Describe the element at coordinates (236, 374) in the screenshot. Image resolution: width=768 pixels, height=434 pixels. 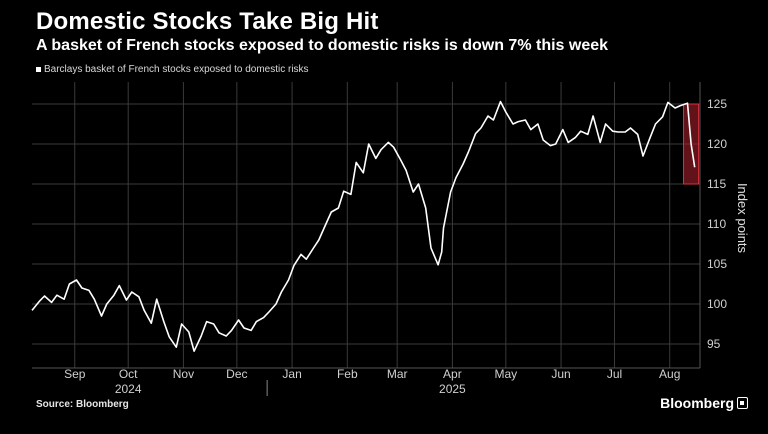
I see `x-tick-label: Dec` at that location.